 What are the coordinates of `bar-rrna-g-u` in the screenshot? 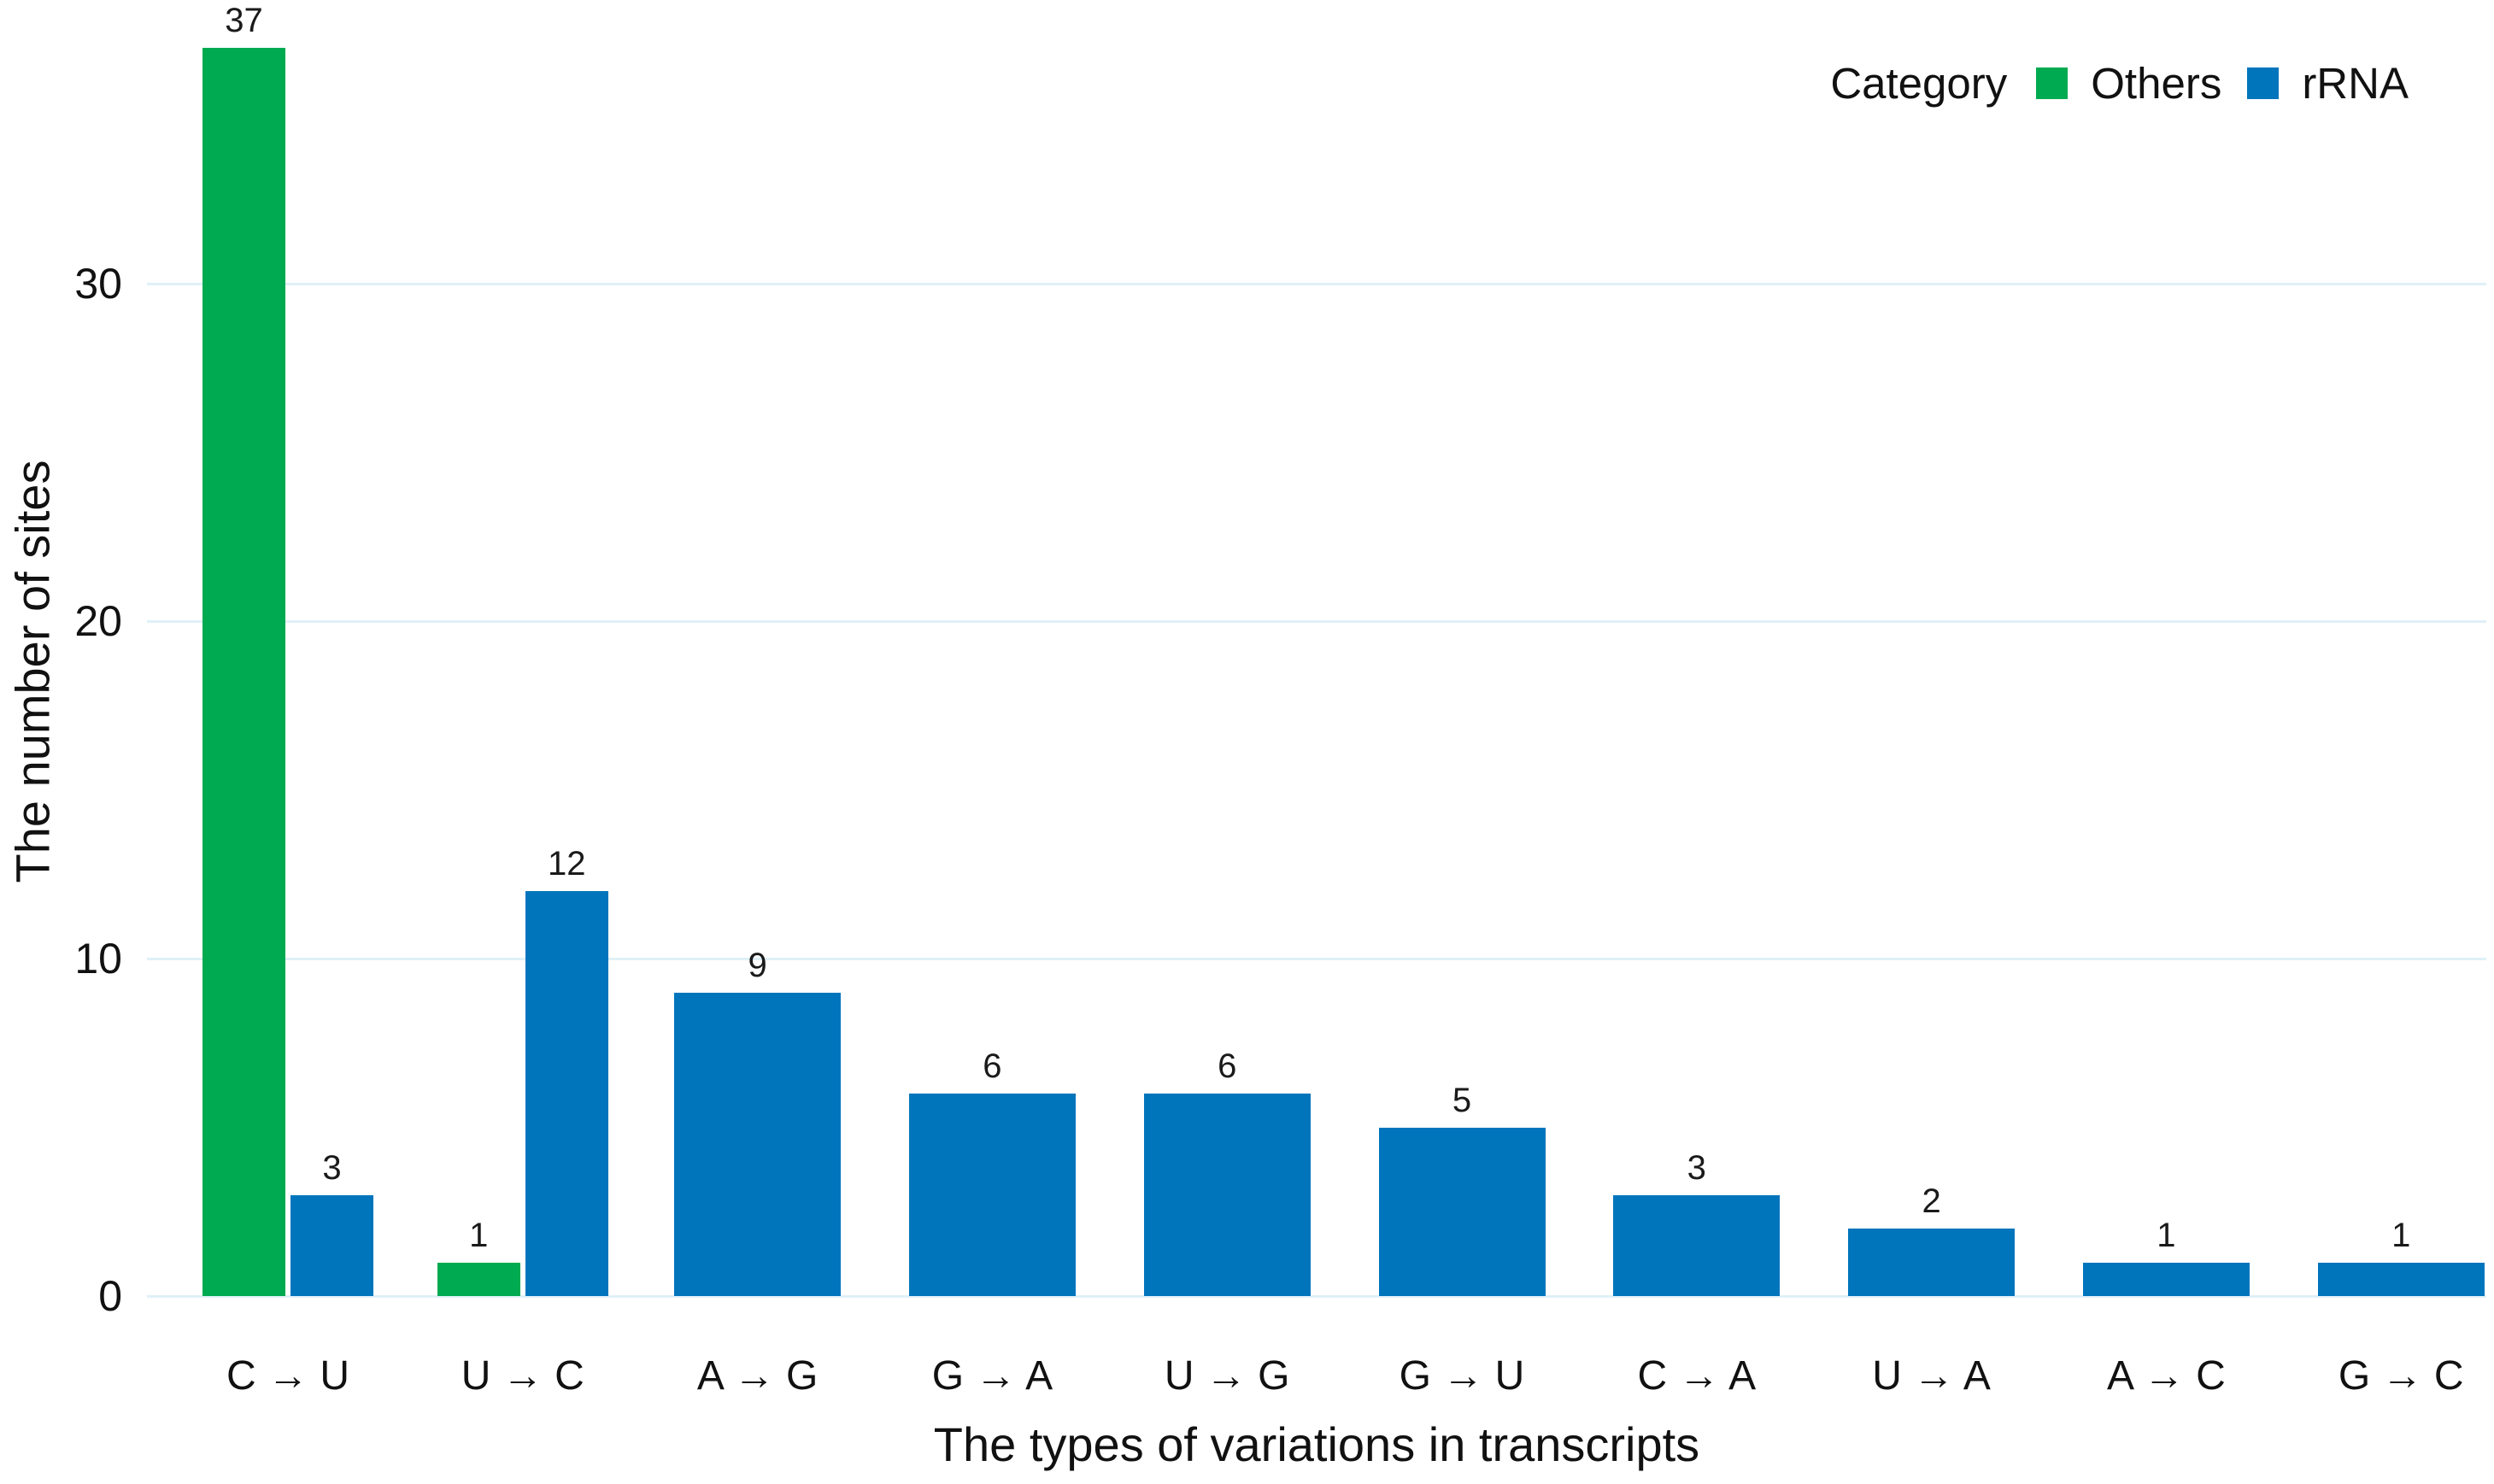 It's located at (1462, 1211).